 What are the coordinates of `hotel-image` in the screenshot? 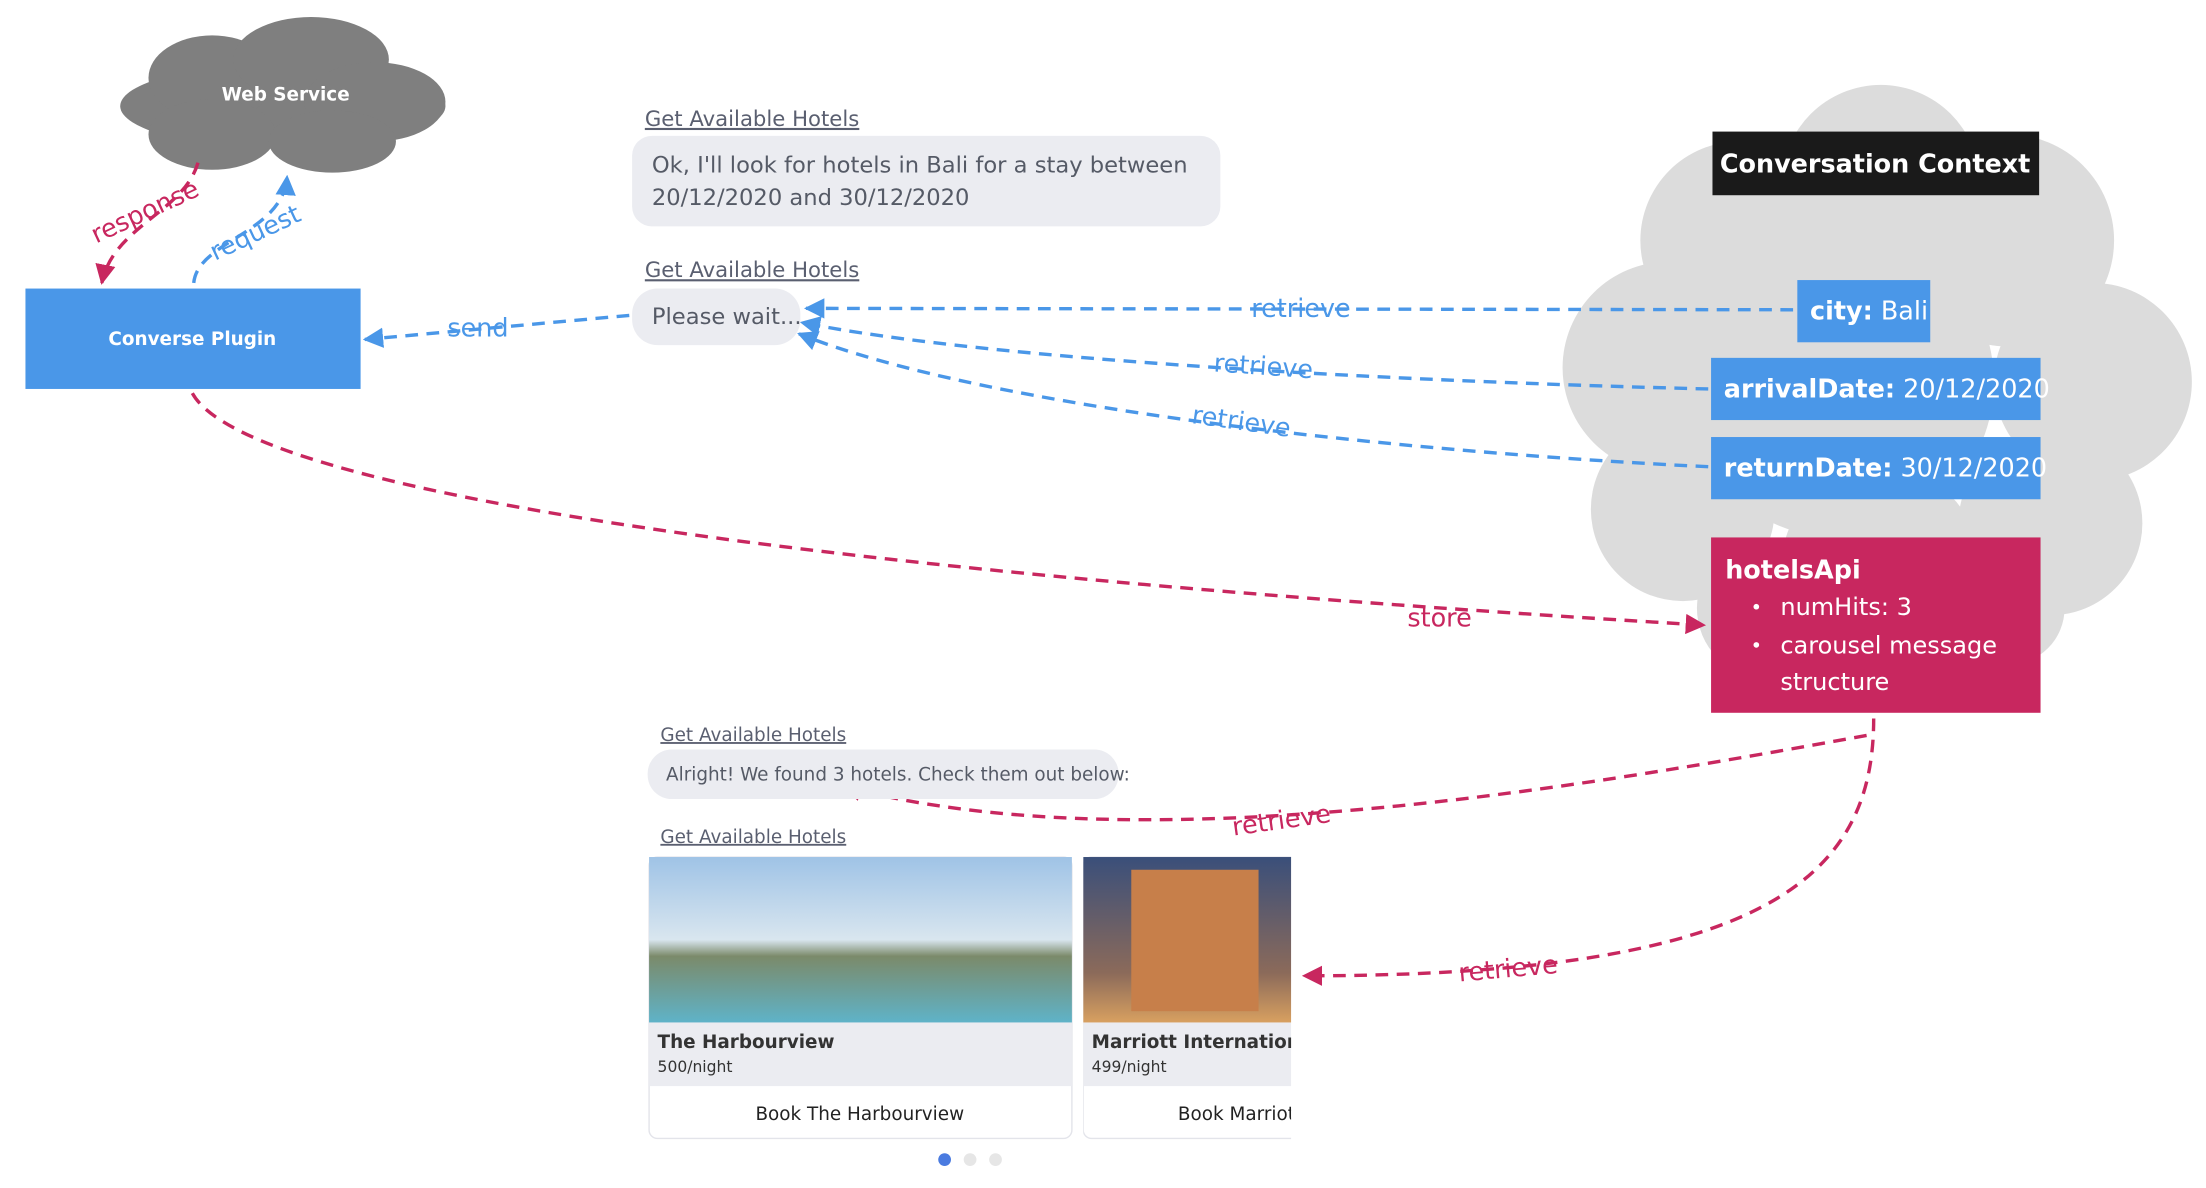 It's located at (860, 940).